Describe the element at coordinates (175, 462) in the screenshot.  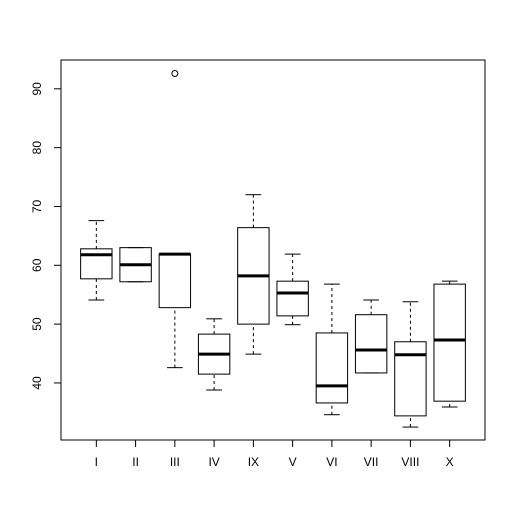
I see `x-tick-label: III` at that location.